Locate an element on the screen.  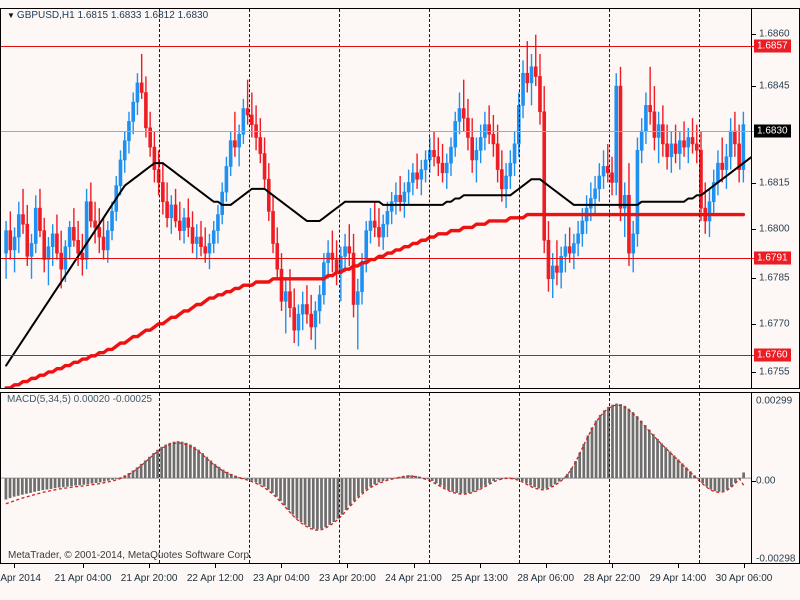
time-tick-label: 23 Apr 20:00 is located at coordinates (347, 578).